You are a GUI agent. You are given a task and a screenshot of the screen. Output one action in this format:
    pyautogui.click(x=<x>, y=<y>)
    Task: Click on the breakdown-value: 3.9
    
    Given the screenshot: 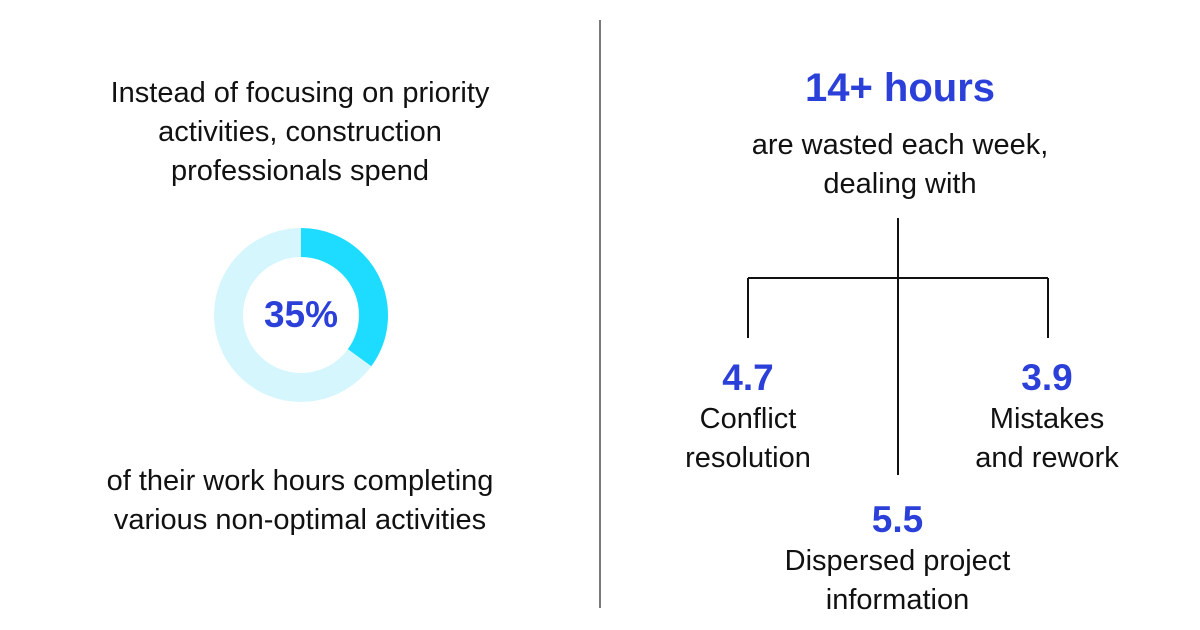 What is the action you would take?
    pyautogui.click(x=1047, y=377)
    